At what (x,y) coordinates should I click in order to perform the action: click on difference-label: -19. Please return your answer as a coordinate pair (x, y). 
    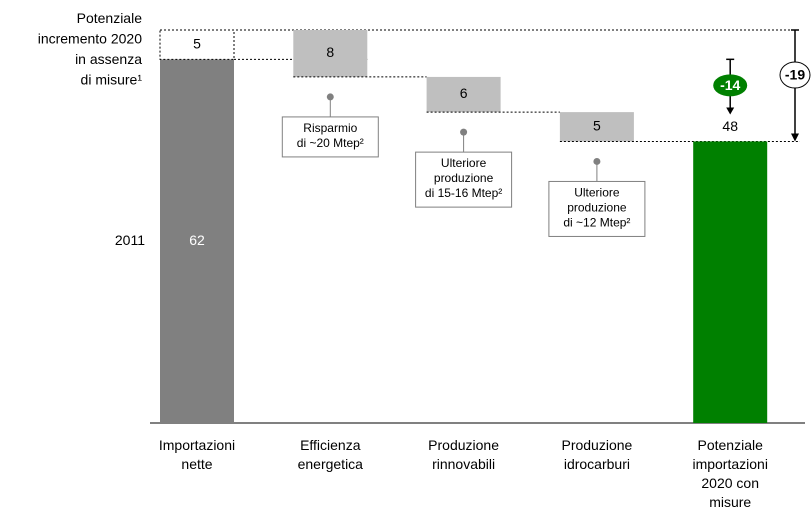
    Looking at the image, I should click on (795, 75).